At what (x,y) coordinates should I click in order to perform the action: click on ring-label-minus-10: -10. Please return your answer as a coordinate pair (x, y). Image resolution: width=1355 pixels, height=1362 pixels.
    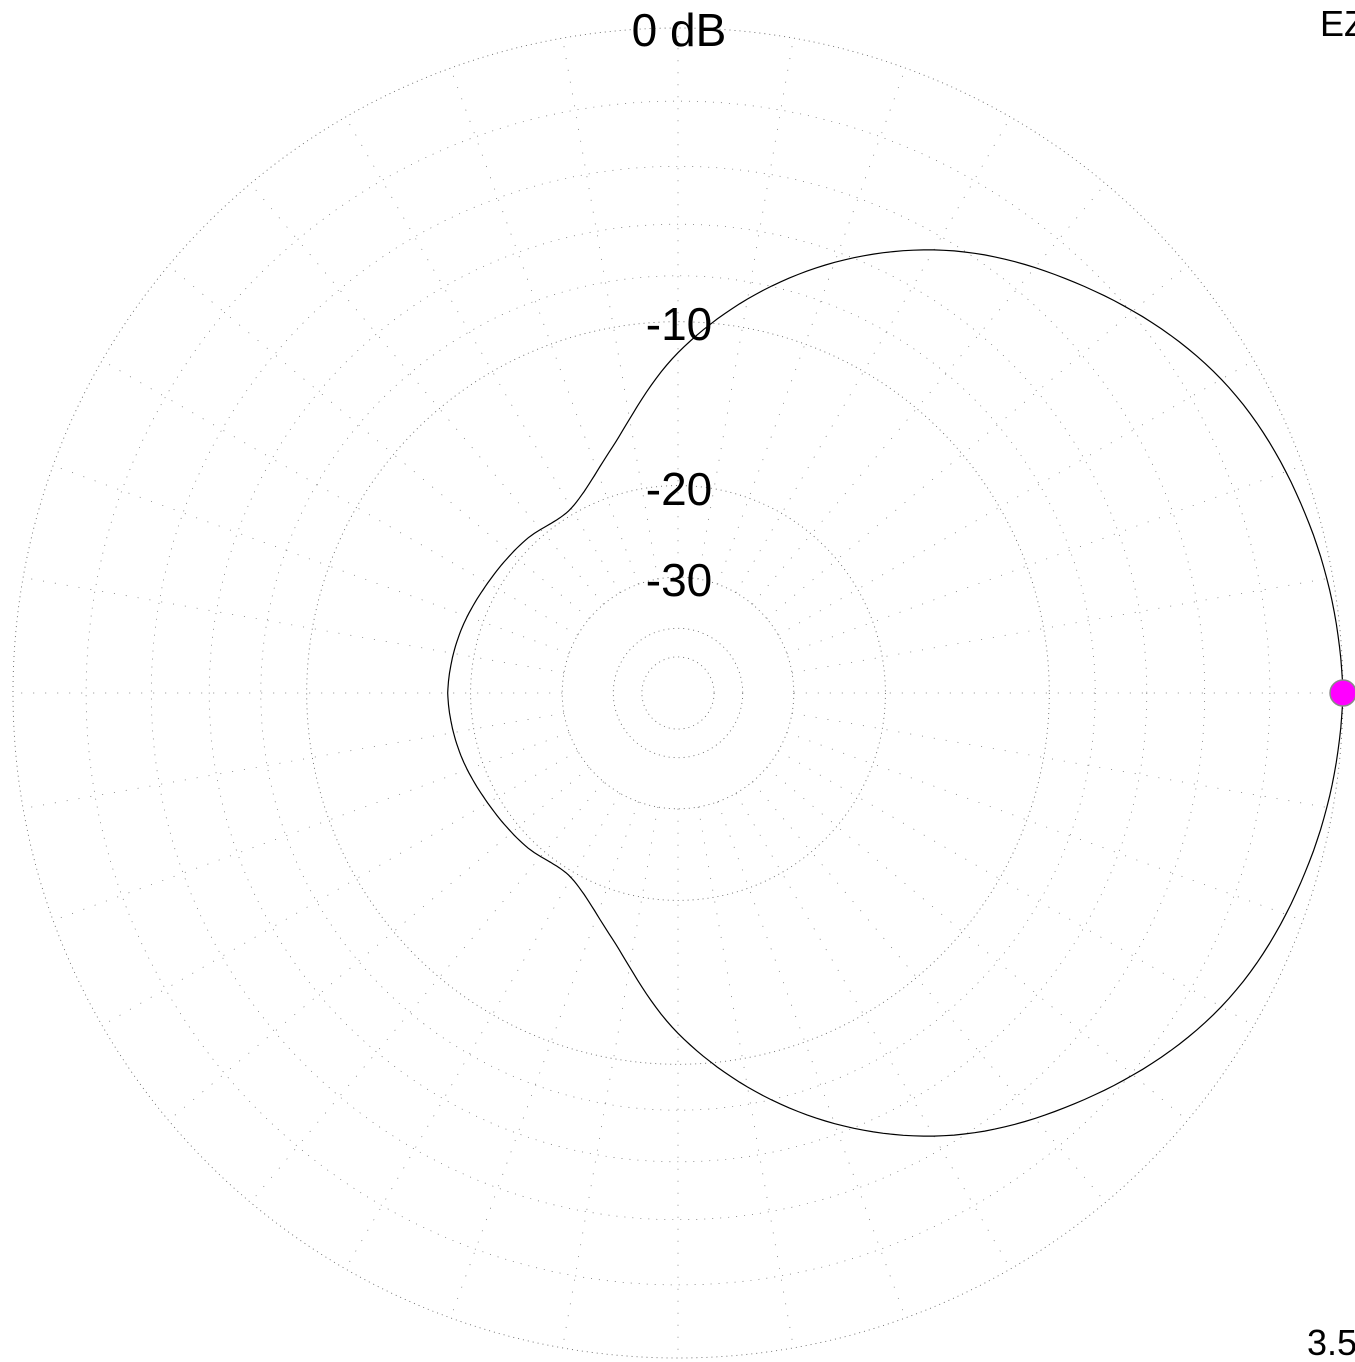
    Looking at the image, I should click on (679, 324).